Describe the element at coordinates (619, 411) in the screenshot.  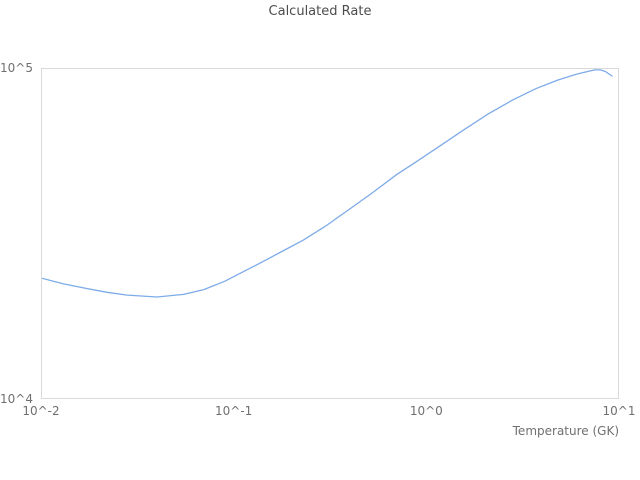
I see `x-tick-label: 10^1` at that location.